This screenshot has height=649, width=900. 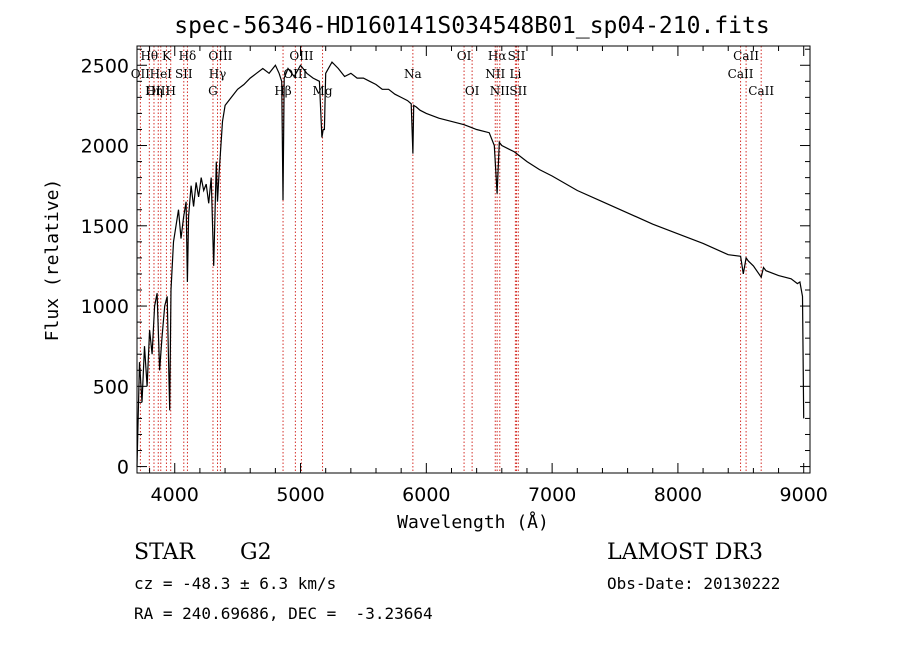 I want to click on obs-date: Obs-Date: 20130222, so click(x=694, y=583).